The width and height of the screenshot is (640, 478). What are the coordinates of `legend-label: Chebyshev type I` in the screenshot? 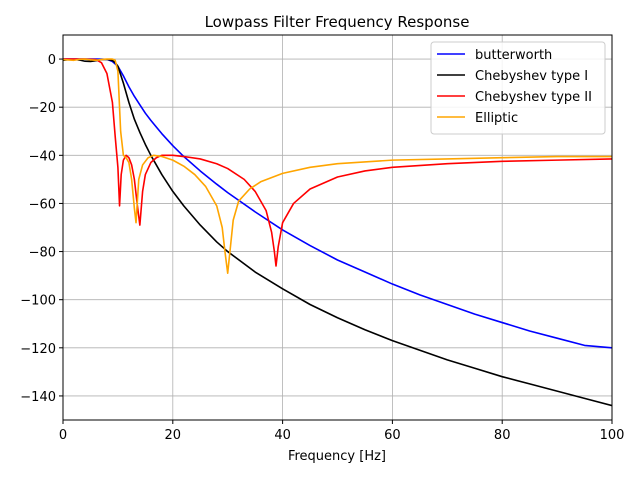 It's located at (531, 76).